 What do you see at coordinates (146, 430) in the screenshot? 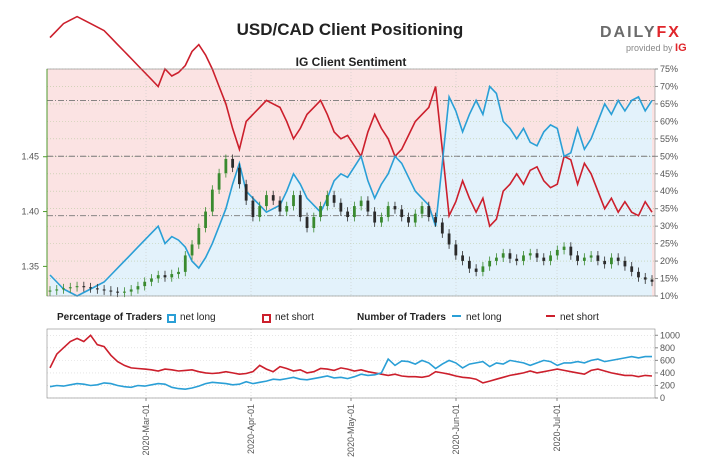
I see `x-tick-label: 2020-Mar-01` at bounding box center [146, 430].